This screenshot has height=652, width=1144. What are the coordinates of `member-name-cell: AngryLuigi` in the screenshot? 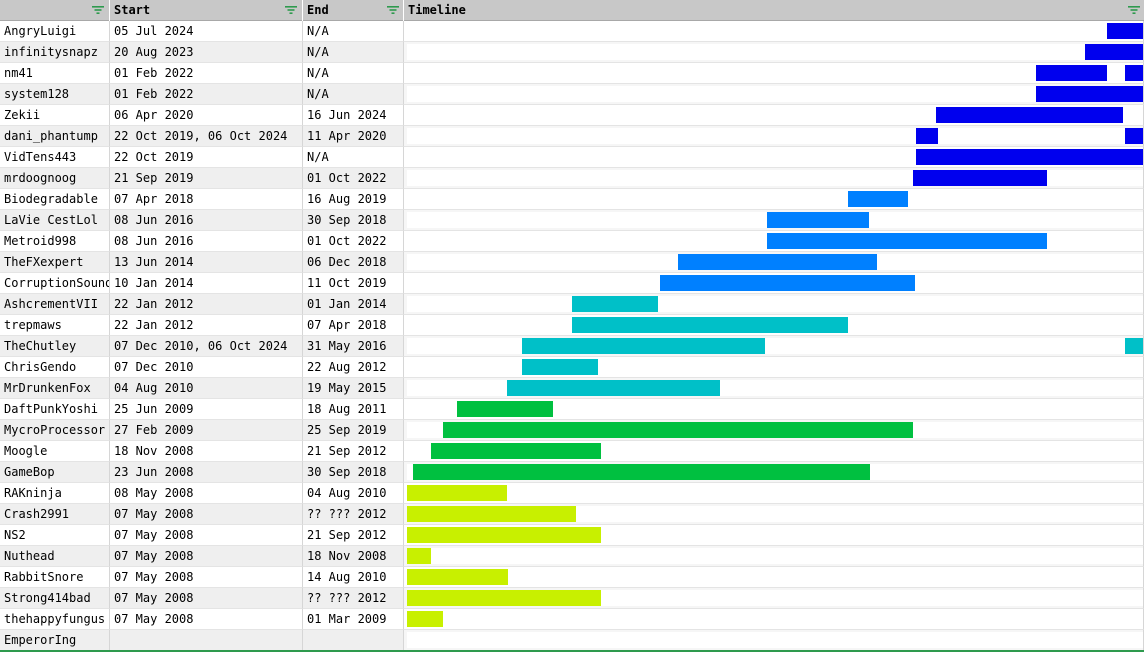 It's located at (55, 31).